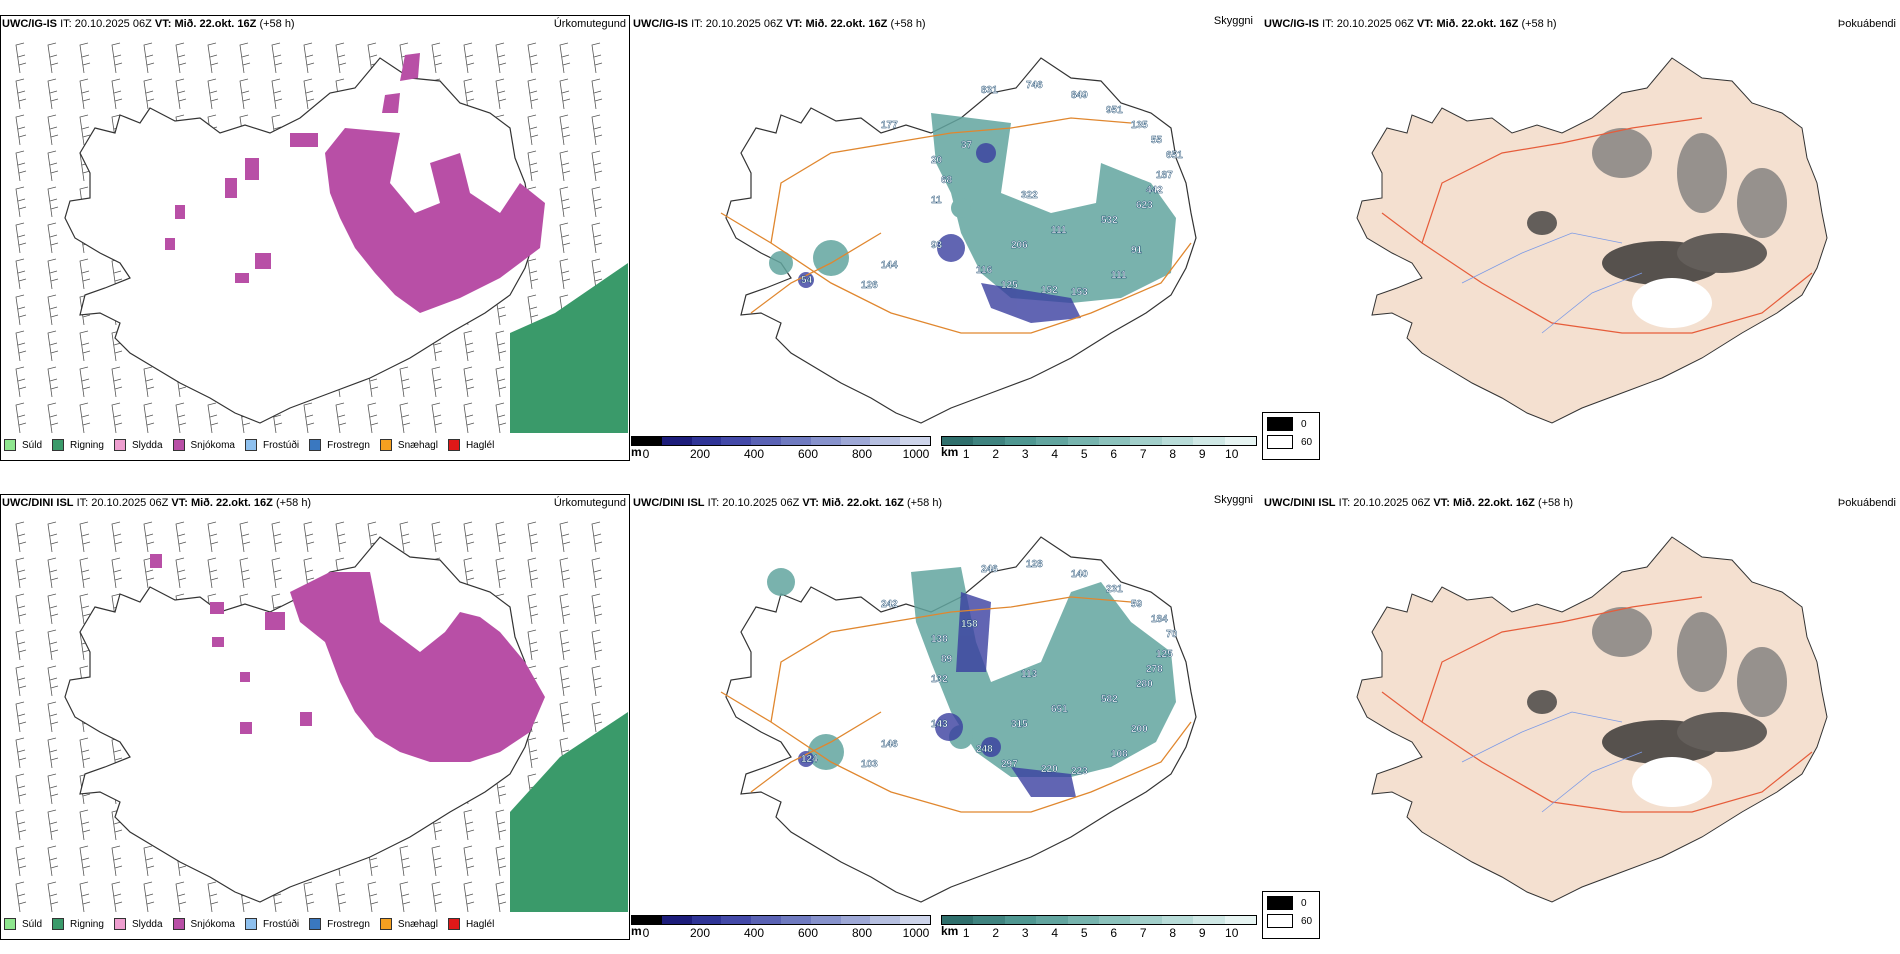 The height and width of the screenshot is (954, 1900). I want to click on cloud-base-label: 111, so click(1059, 230).